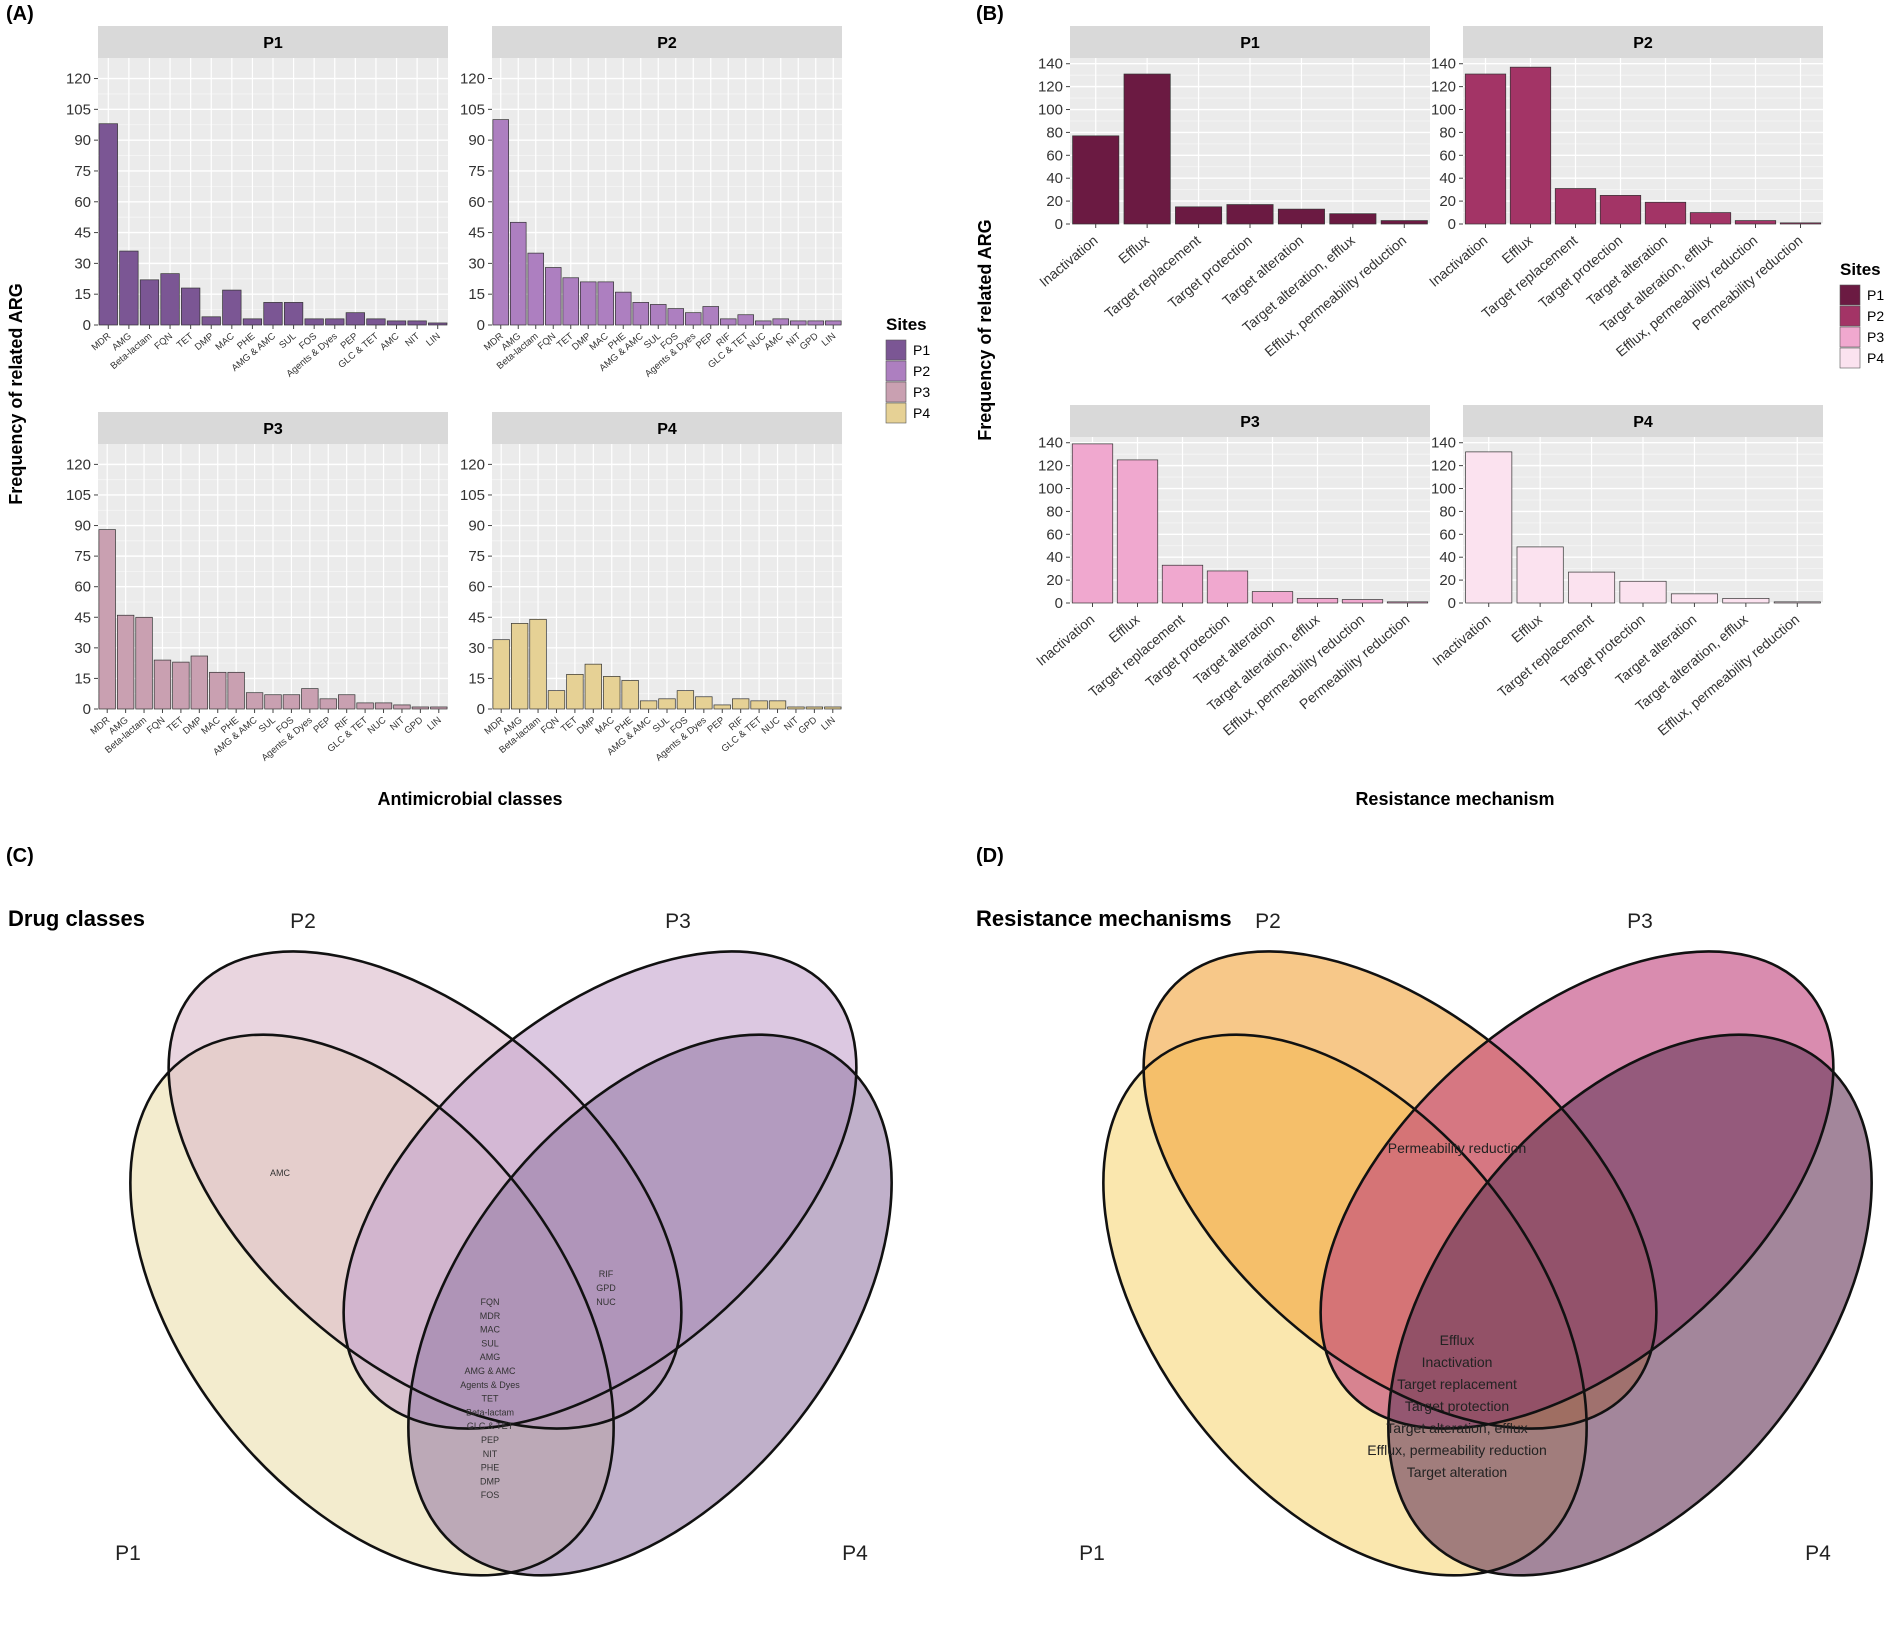 This screenshot has height=1645, width=1903. Describe the element at coordinates (490, 1468) in the screenshot. I see `venn-region-label: PHE` at that location.